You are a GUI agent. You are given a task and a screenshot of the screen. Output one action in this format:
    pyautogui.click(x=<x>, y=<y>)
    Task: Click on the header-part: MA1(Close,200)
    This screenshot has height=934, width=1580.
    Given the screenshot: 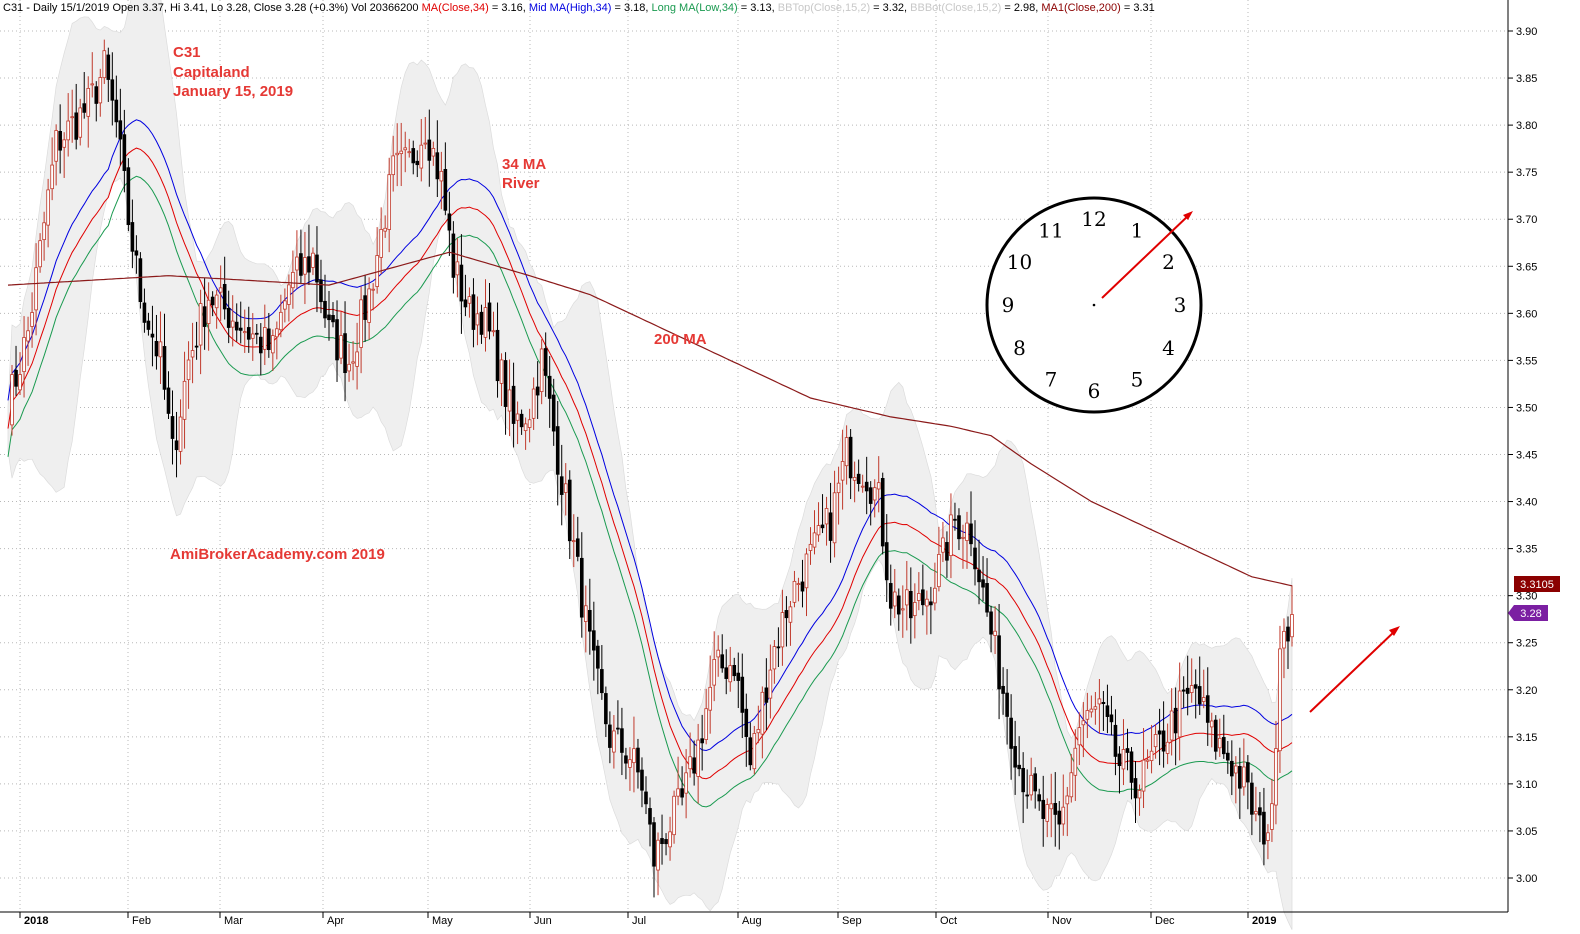 What is the action you would take?
    pyautogui.click(x=1080, y=8)
    